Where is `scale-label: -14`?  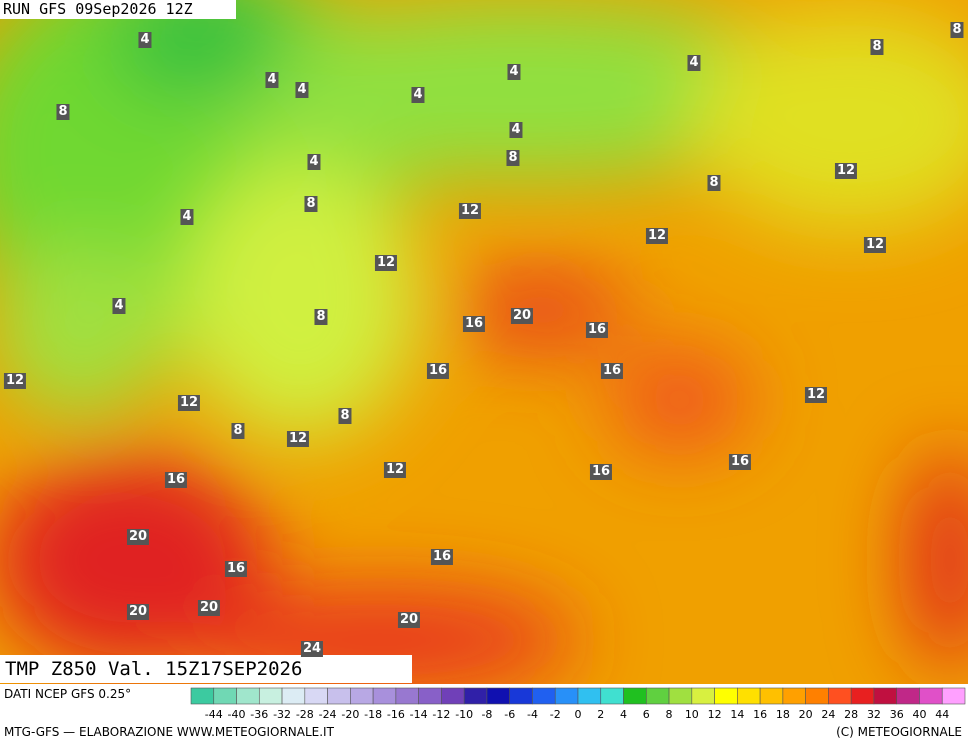 scale-label: -14 is located at coordinates (419, 714).